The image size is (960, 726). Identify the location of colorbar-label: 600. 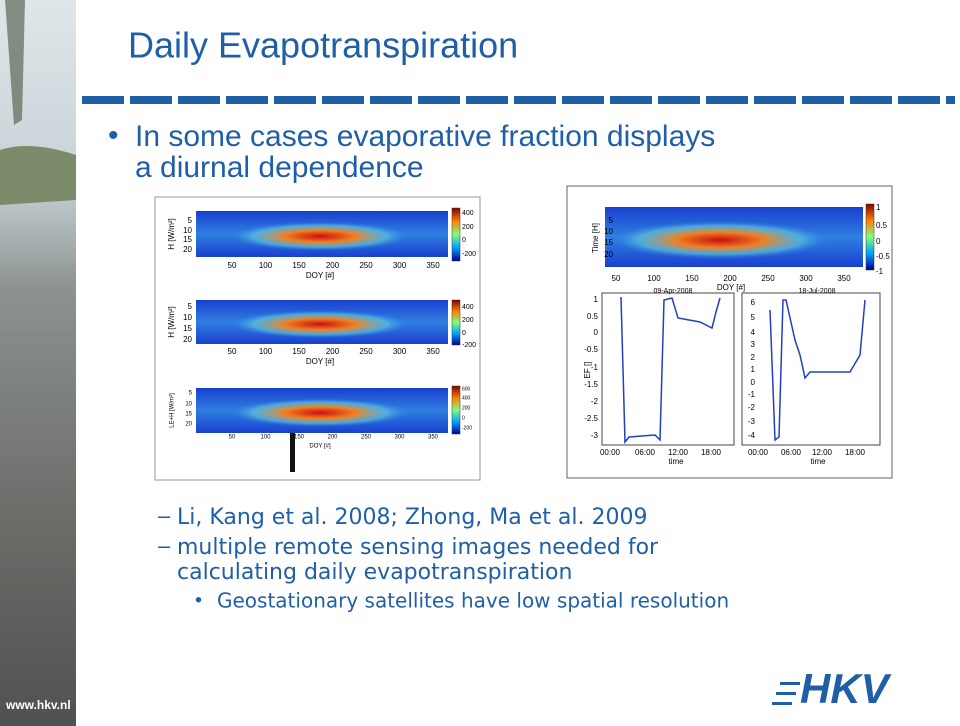
(466, 389).